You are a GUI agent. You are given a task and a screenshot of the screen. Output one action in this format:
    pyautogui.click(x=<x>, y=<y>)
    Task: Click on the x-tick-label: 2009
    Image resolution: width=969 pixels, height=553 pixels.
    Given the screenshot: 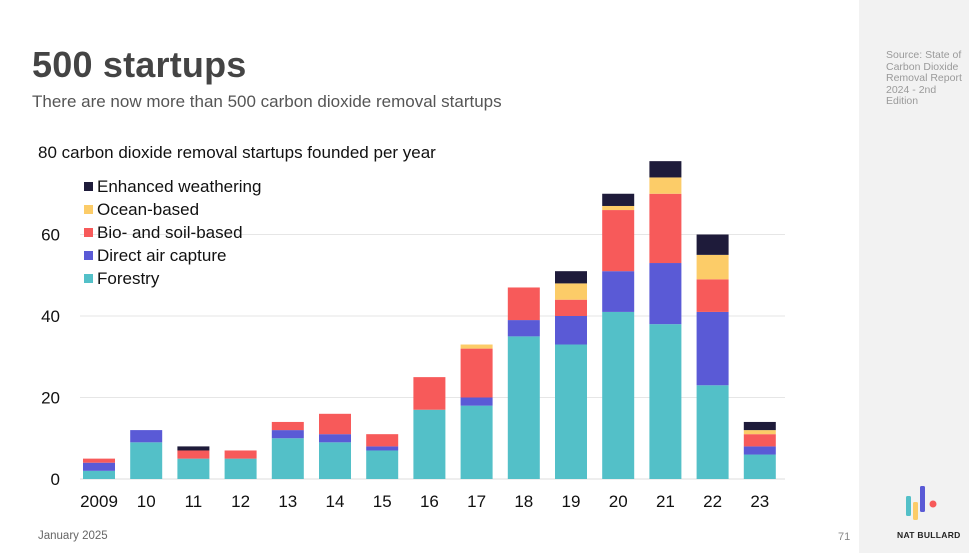 What is the action you would take?
    pyautogui.click(x=99, y=501)
    